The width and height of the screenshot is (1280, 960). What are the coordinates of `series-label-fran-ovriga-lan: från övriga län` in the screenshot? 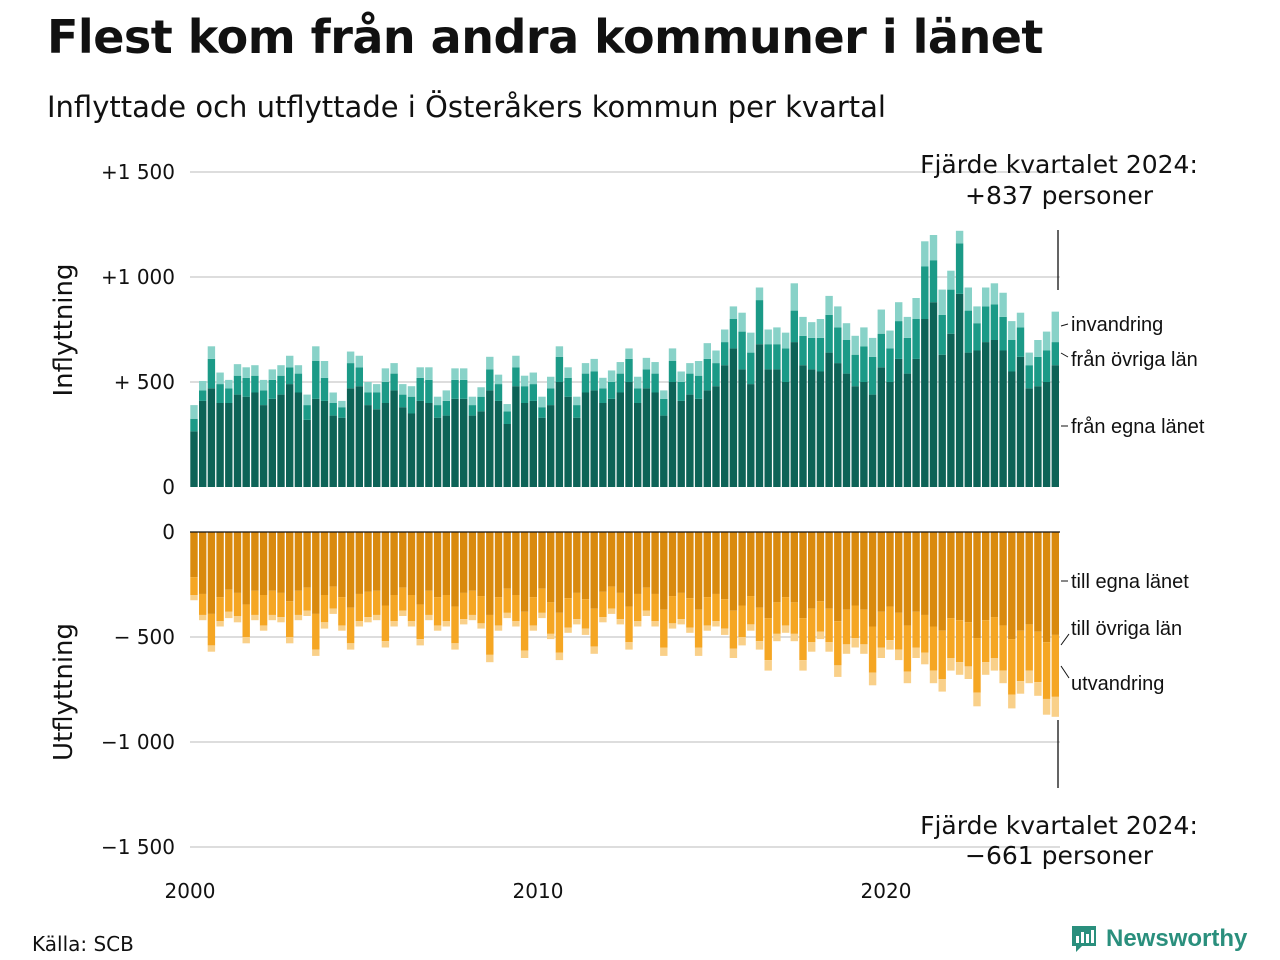 It's located at (1134, 360).